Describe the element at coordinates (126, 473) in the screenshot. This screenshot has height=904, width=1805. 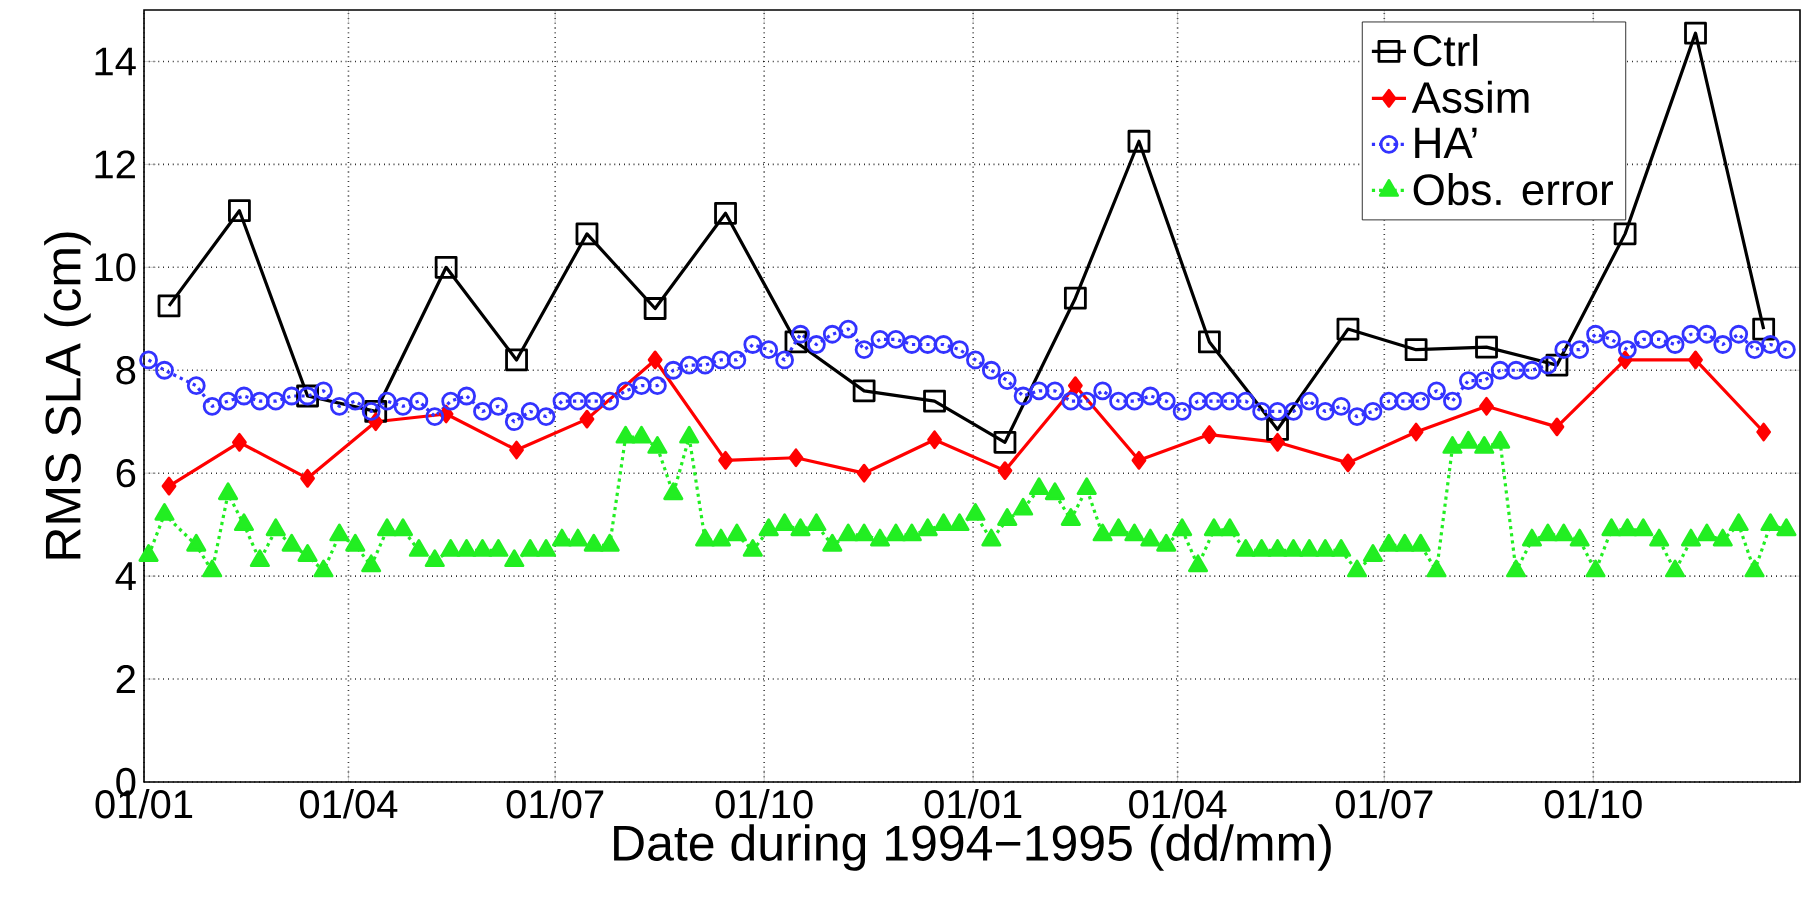
I see `y-tick-label: 6` at that location.